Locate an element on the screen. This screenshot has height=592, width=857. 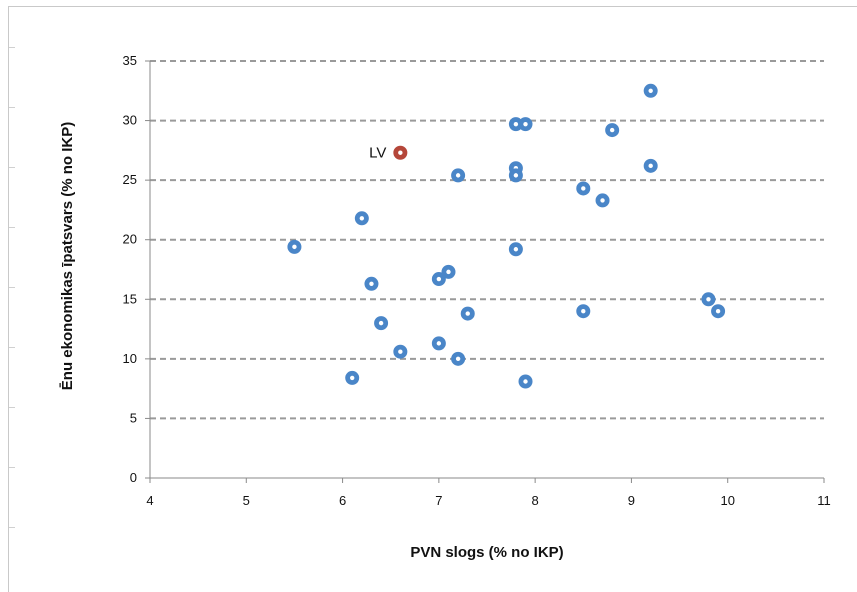
y-axis-title: Ēnu ekonomikas īpatsvars (% no IKP) is located at coordinates (67, 256).